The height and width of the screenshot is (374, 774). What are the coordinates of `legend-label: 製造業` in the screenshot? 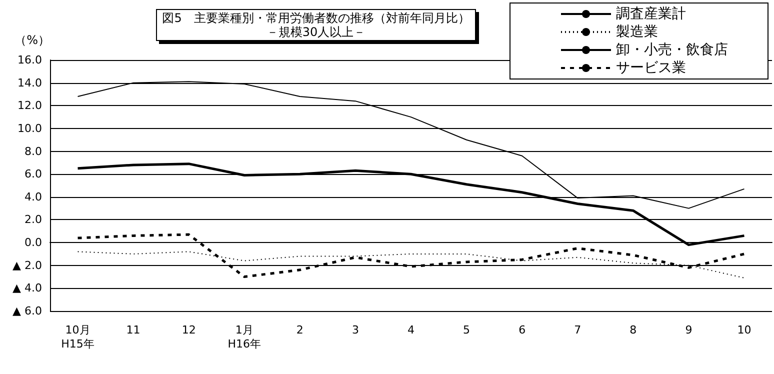 It's located at (637, 32).